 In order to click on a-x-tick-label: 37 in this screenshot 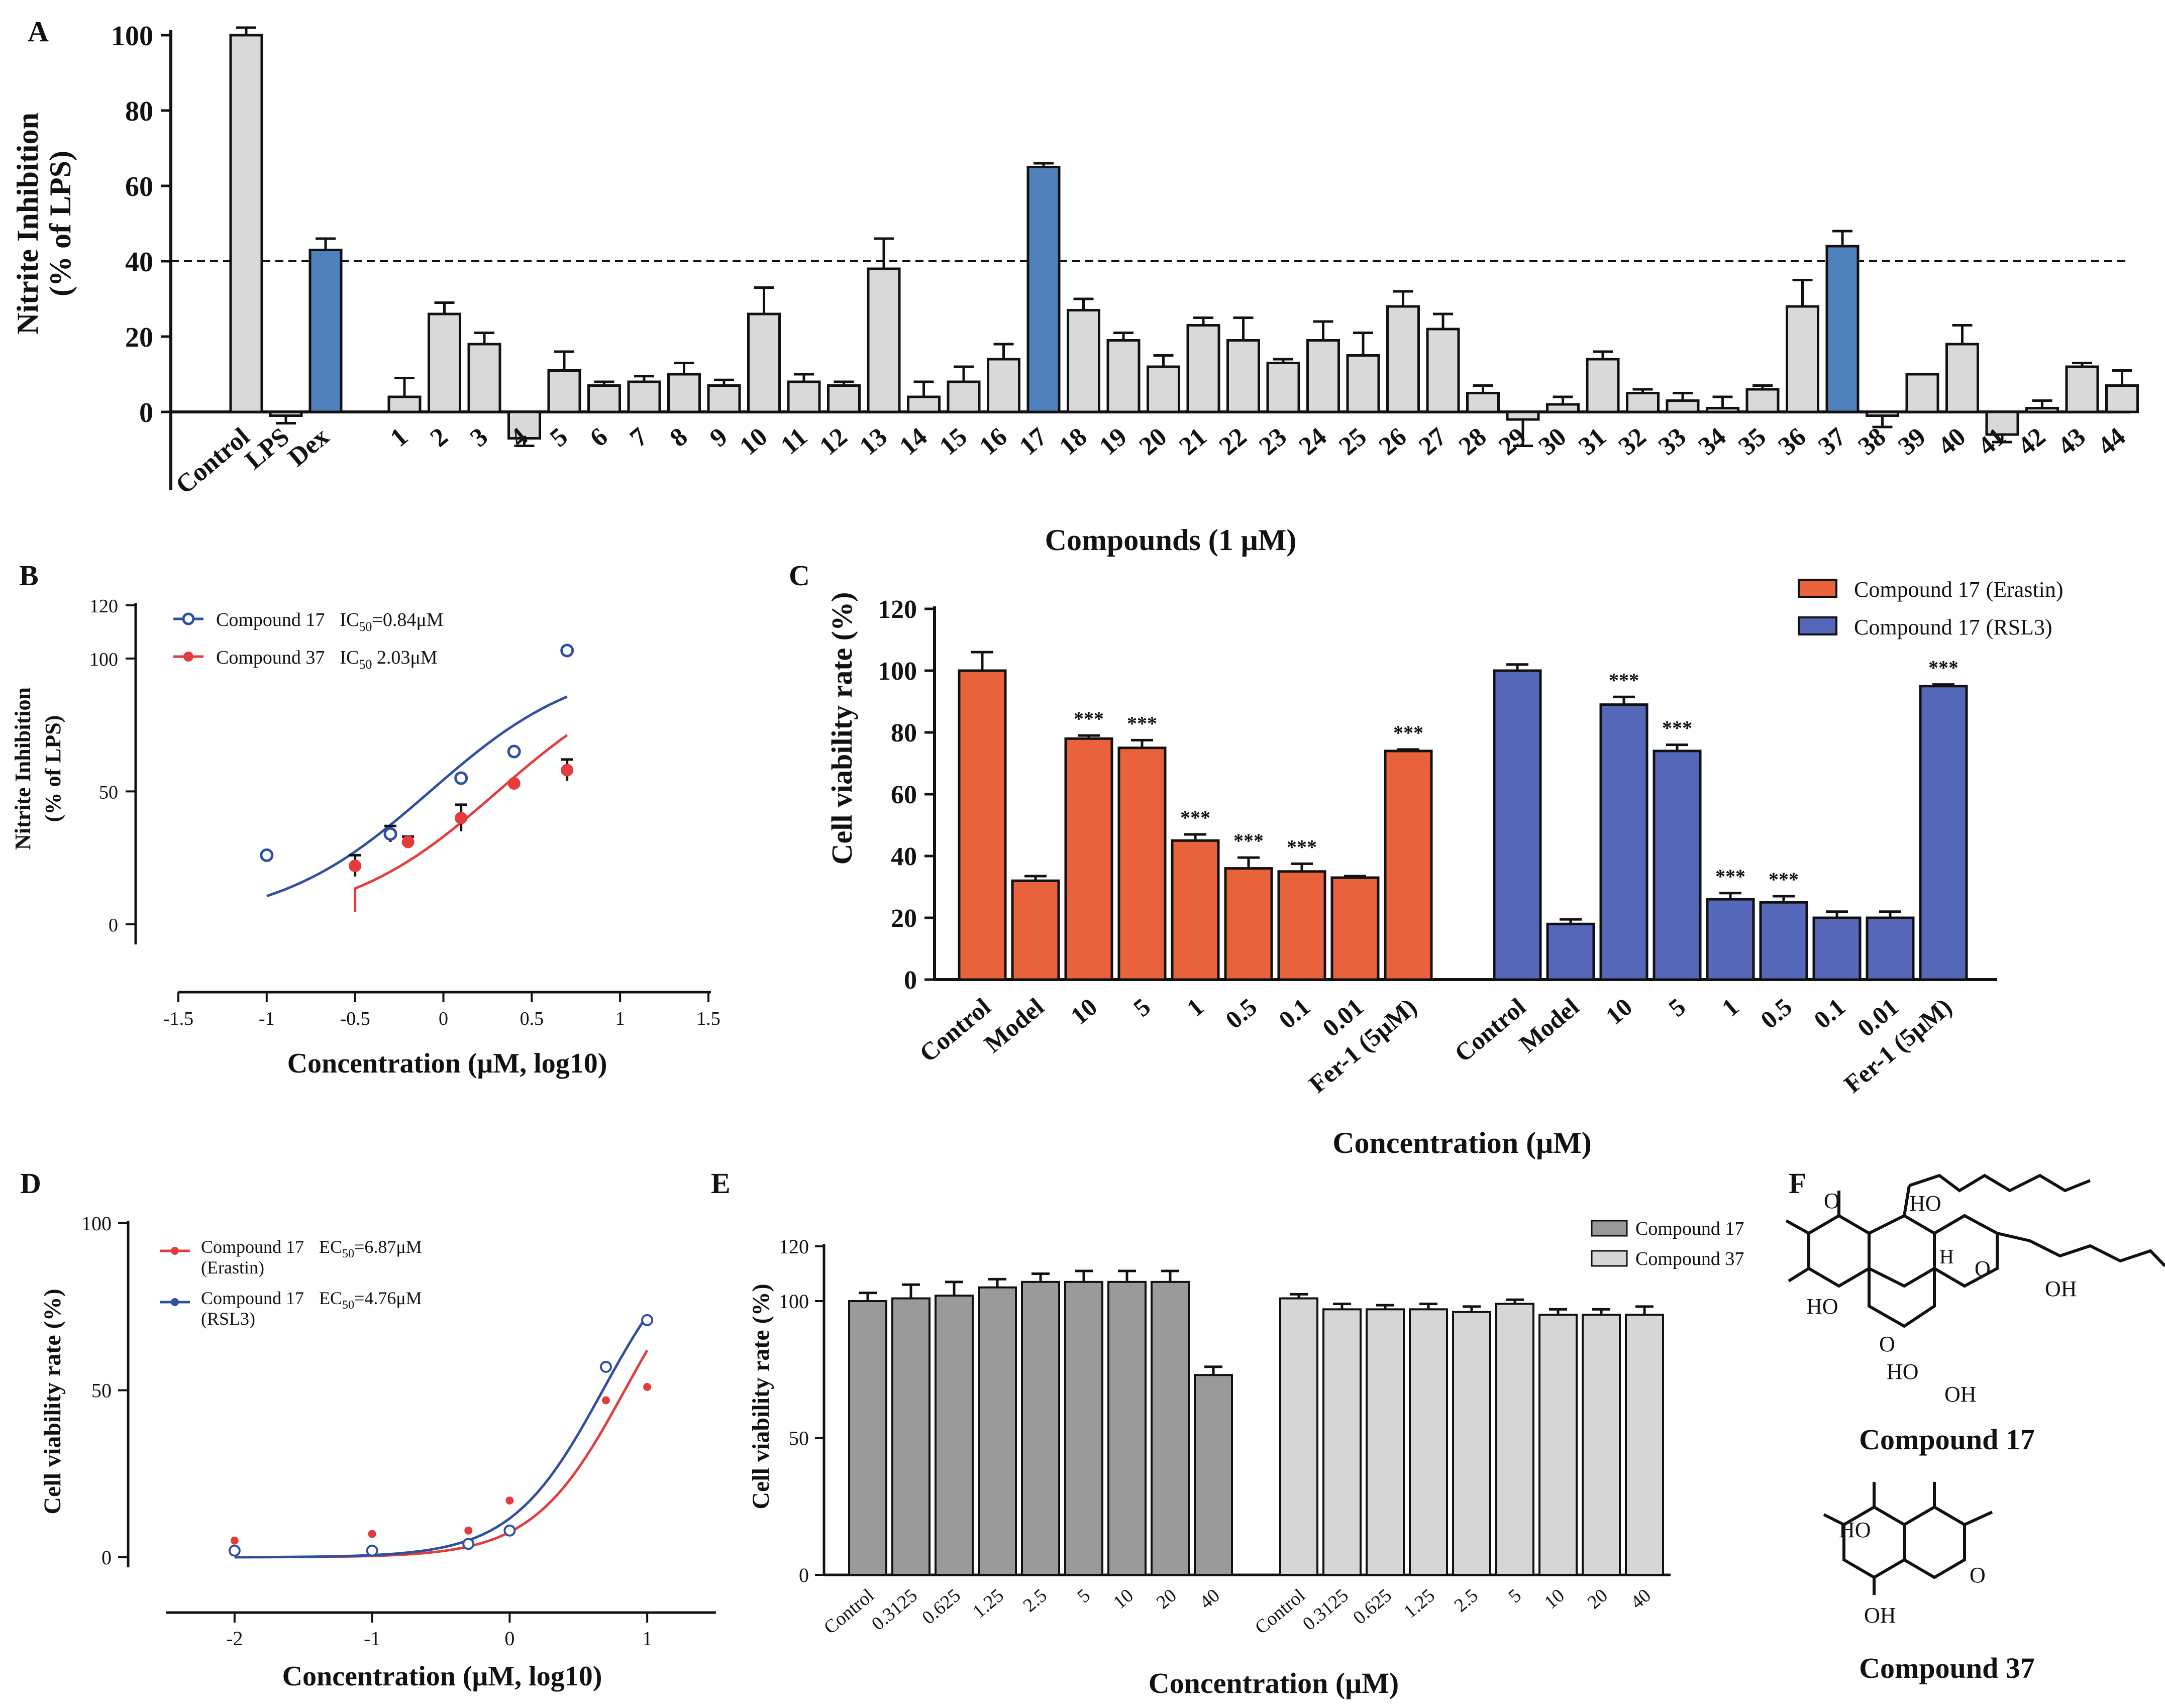, I will do `click(1832, 441)`.